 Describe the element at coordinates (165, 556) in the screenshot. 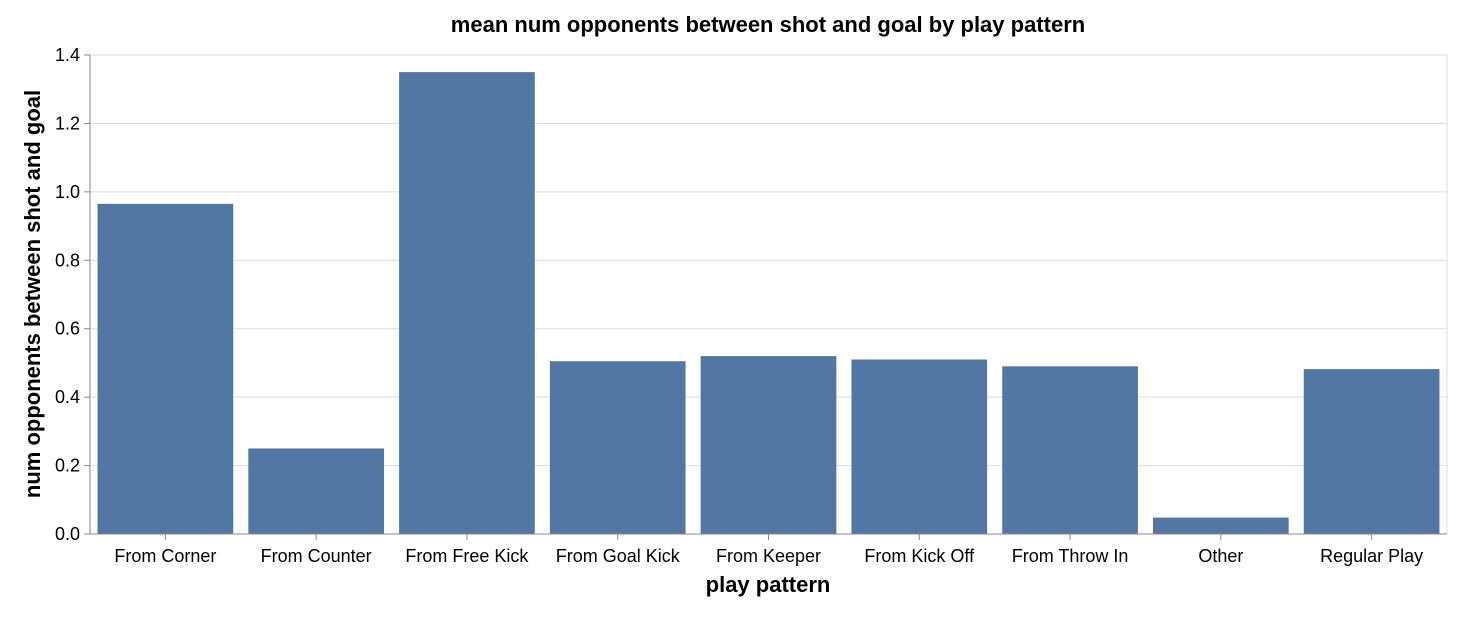

I see `x-tick-label: From Corner` at that location.